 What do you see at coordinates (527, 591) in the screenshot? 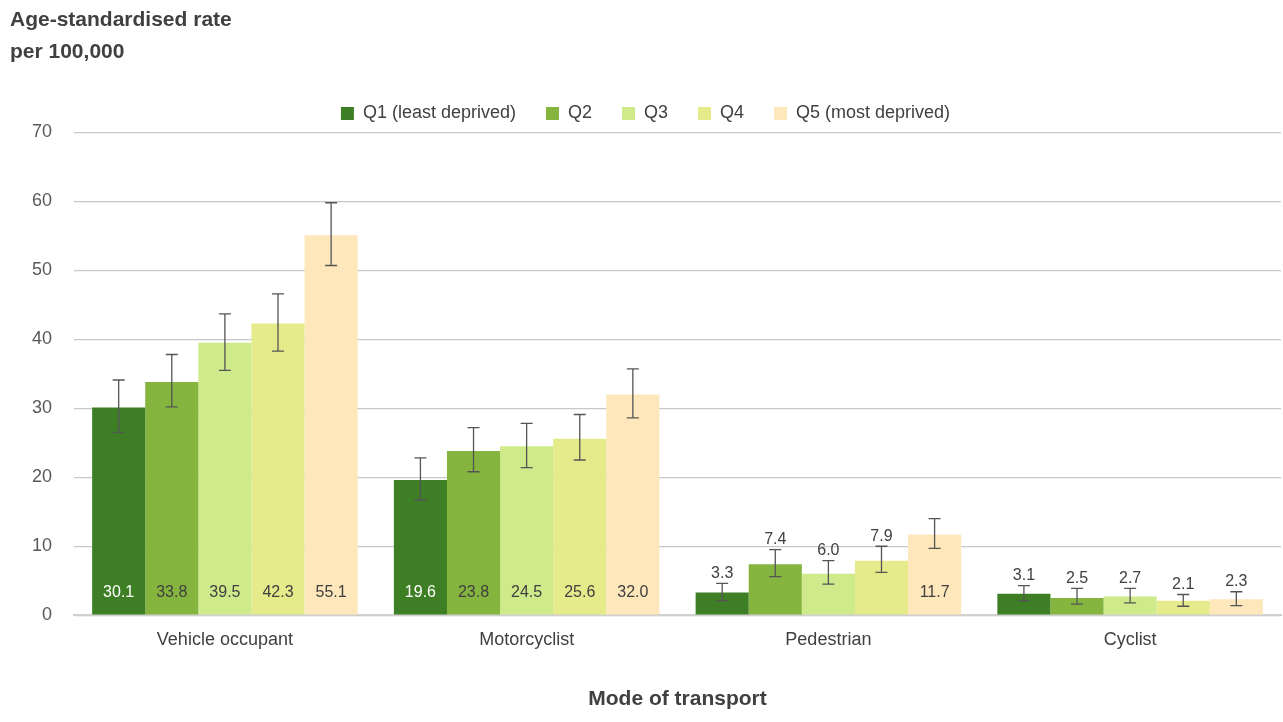
I see `data-label: 24.5` at bounding box center [527, 591].